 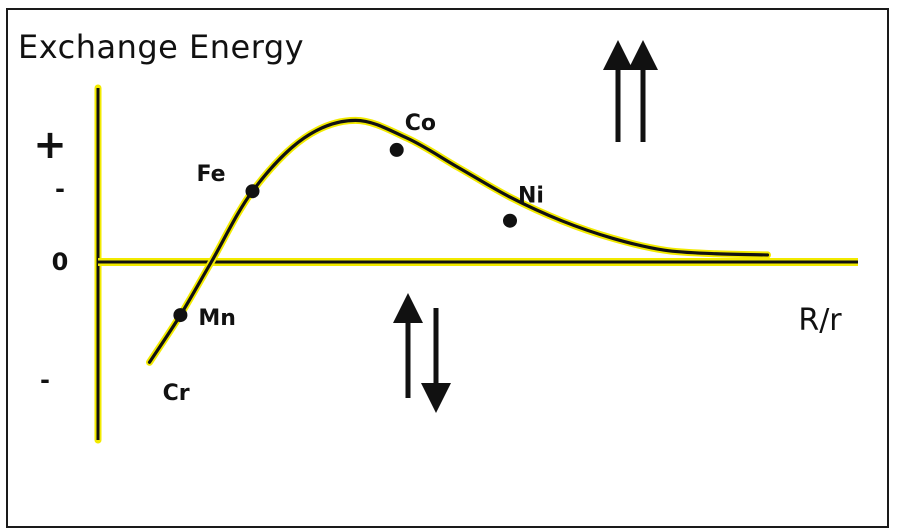 What do you see at coordinates (531, 196) in the screenshot?
I see `label-ni: Ni` at bounding box center [531, 196].